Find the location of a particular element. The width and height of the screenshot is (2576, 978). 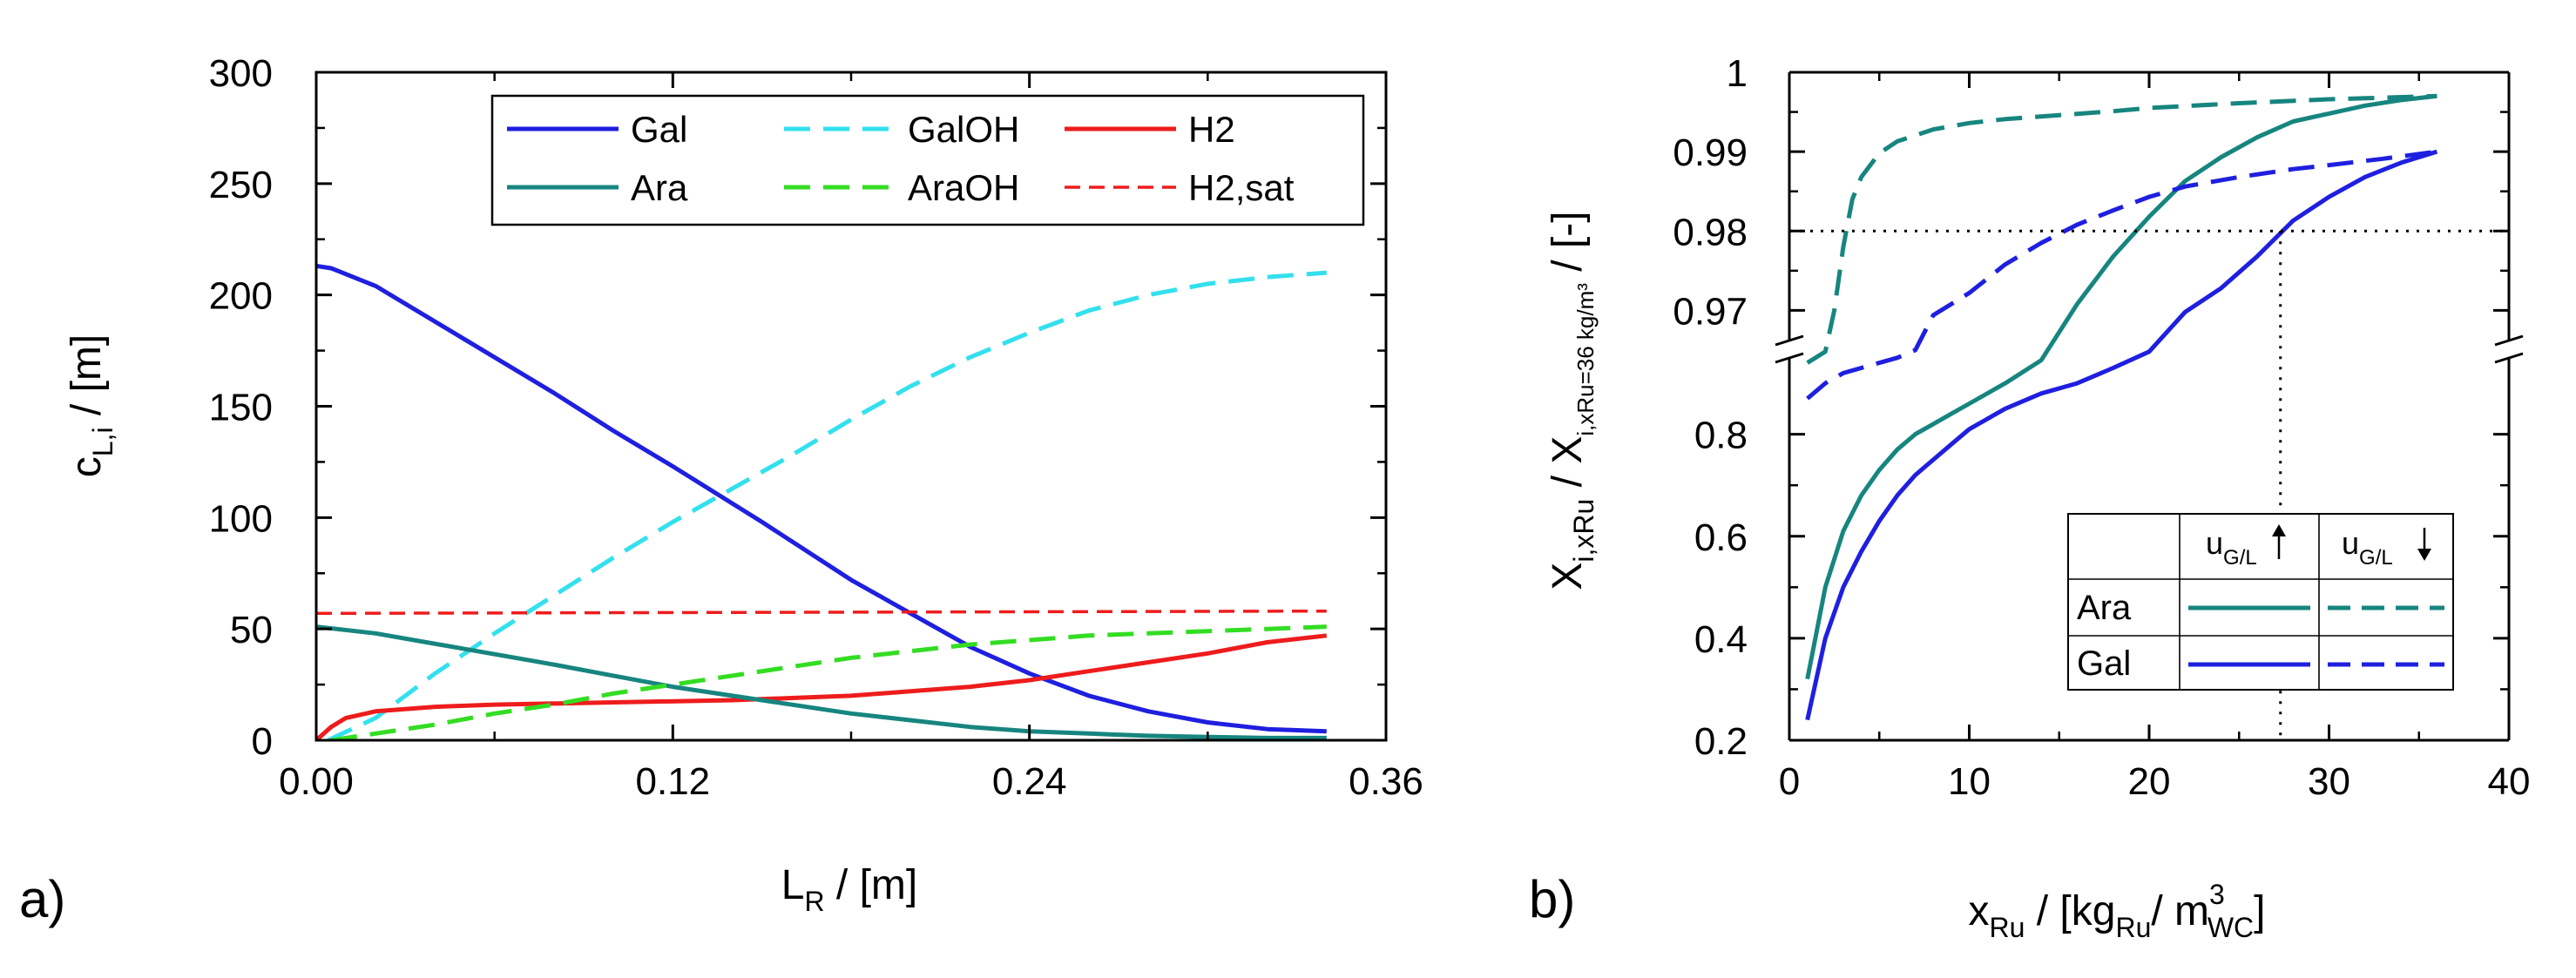

x-tick-label: 0.24 is located at coordinates (1029, 781).